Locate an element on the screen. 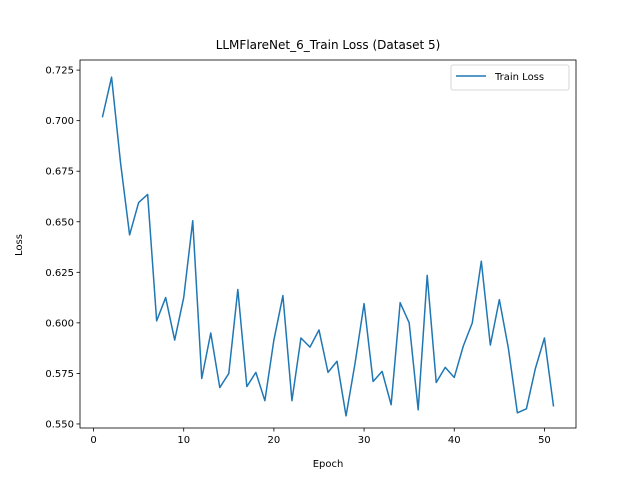 The width and height of the screenshot is (640, 484). legend: Train Loss is located at coordinates (510, 77).